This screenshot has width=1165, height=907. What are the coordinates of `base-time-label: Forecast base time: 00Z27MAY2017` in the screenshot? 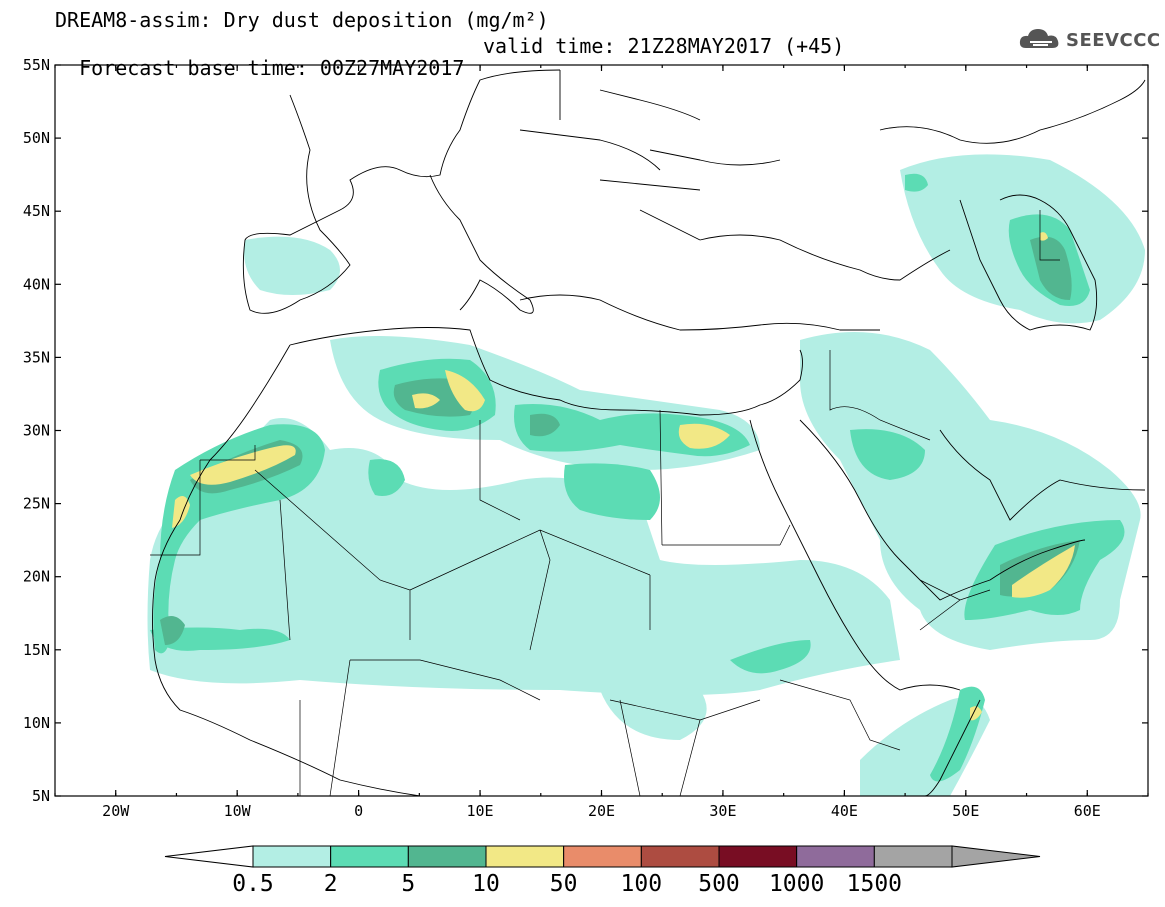 It's located at (272, 68).